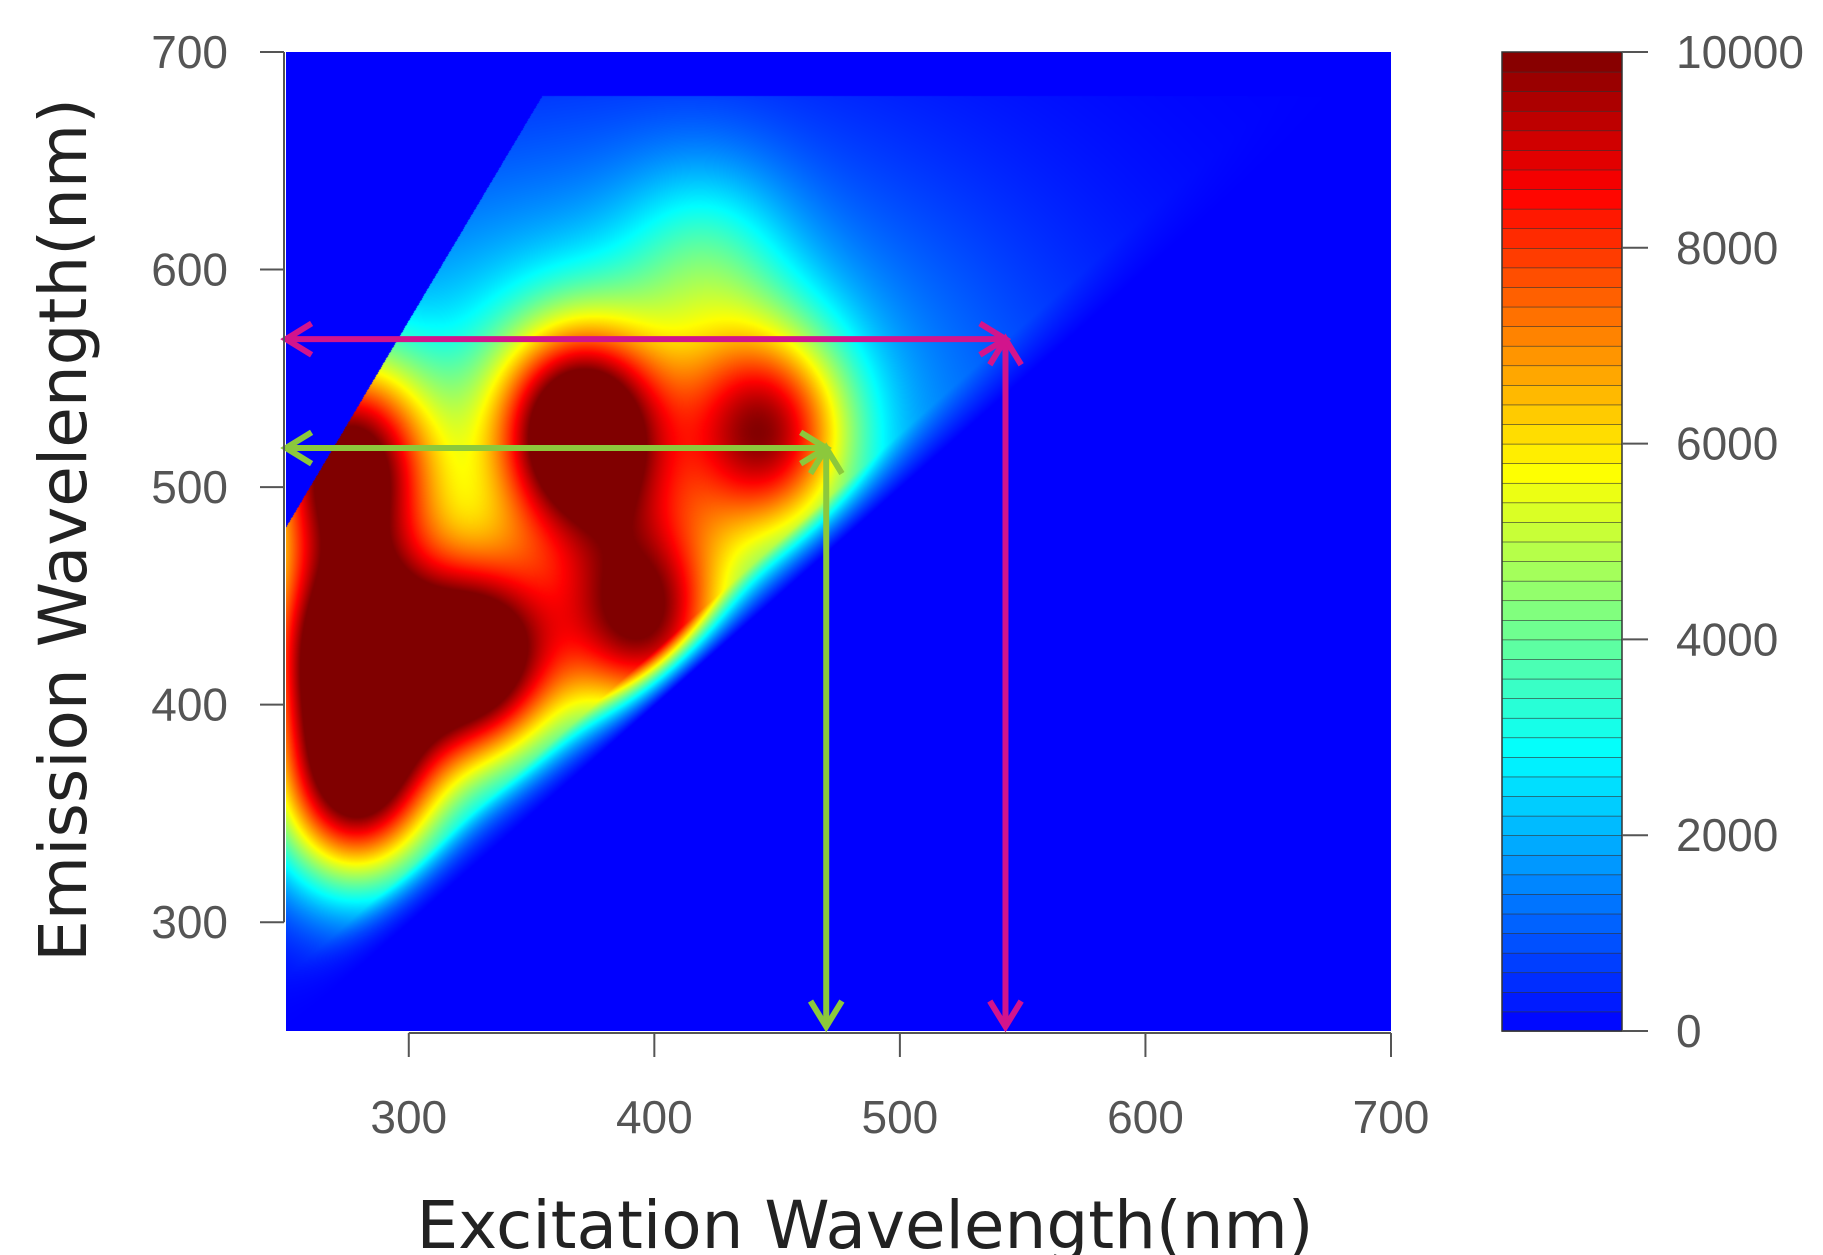  I want to click on y-tick-label: 600, so click(189, 270).